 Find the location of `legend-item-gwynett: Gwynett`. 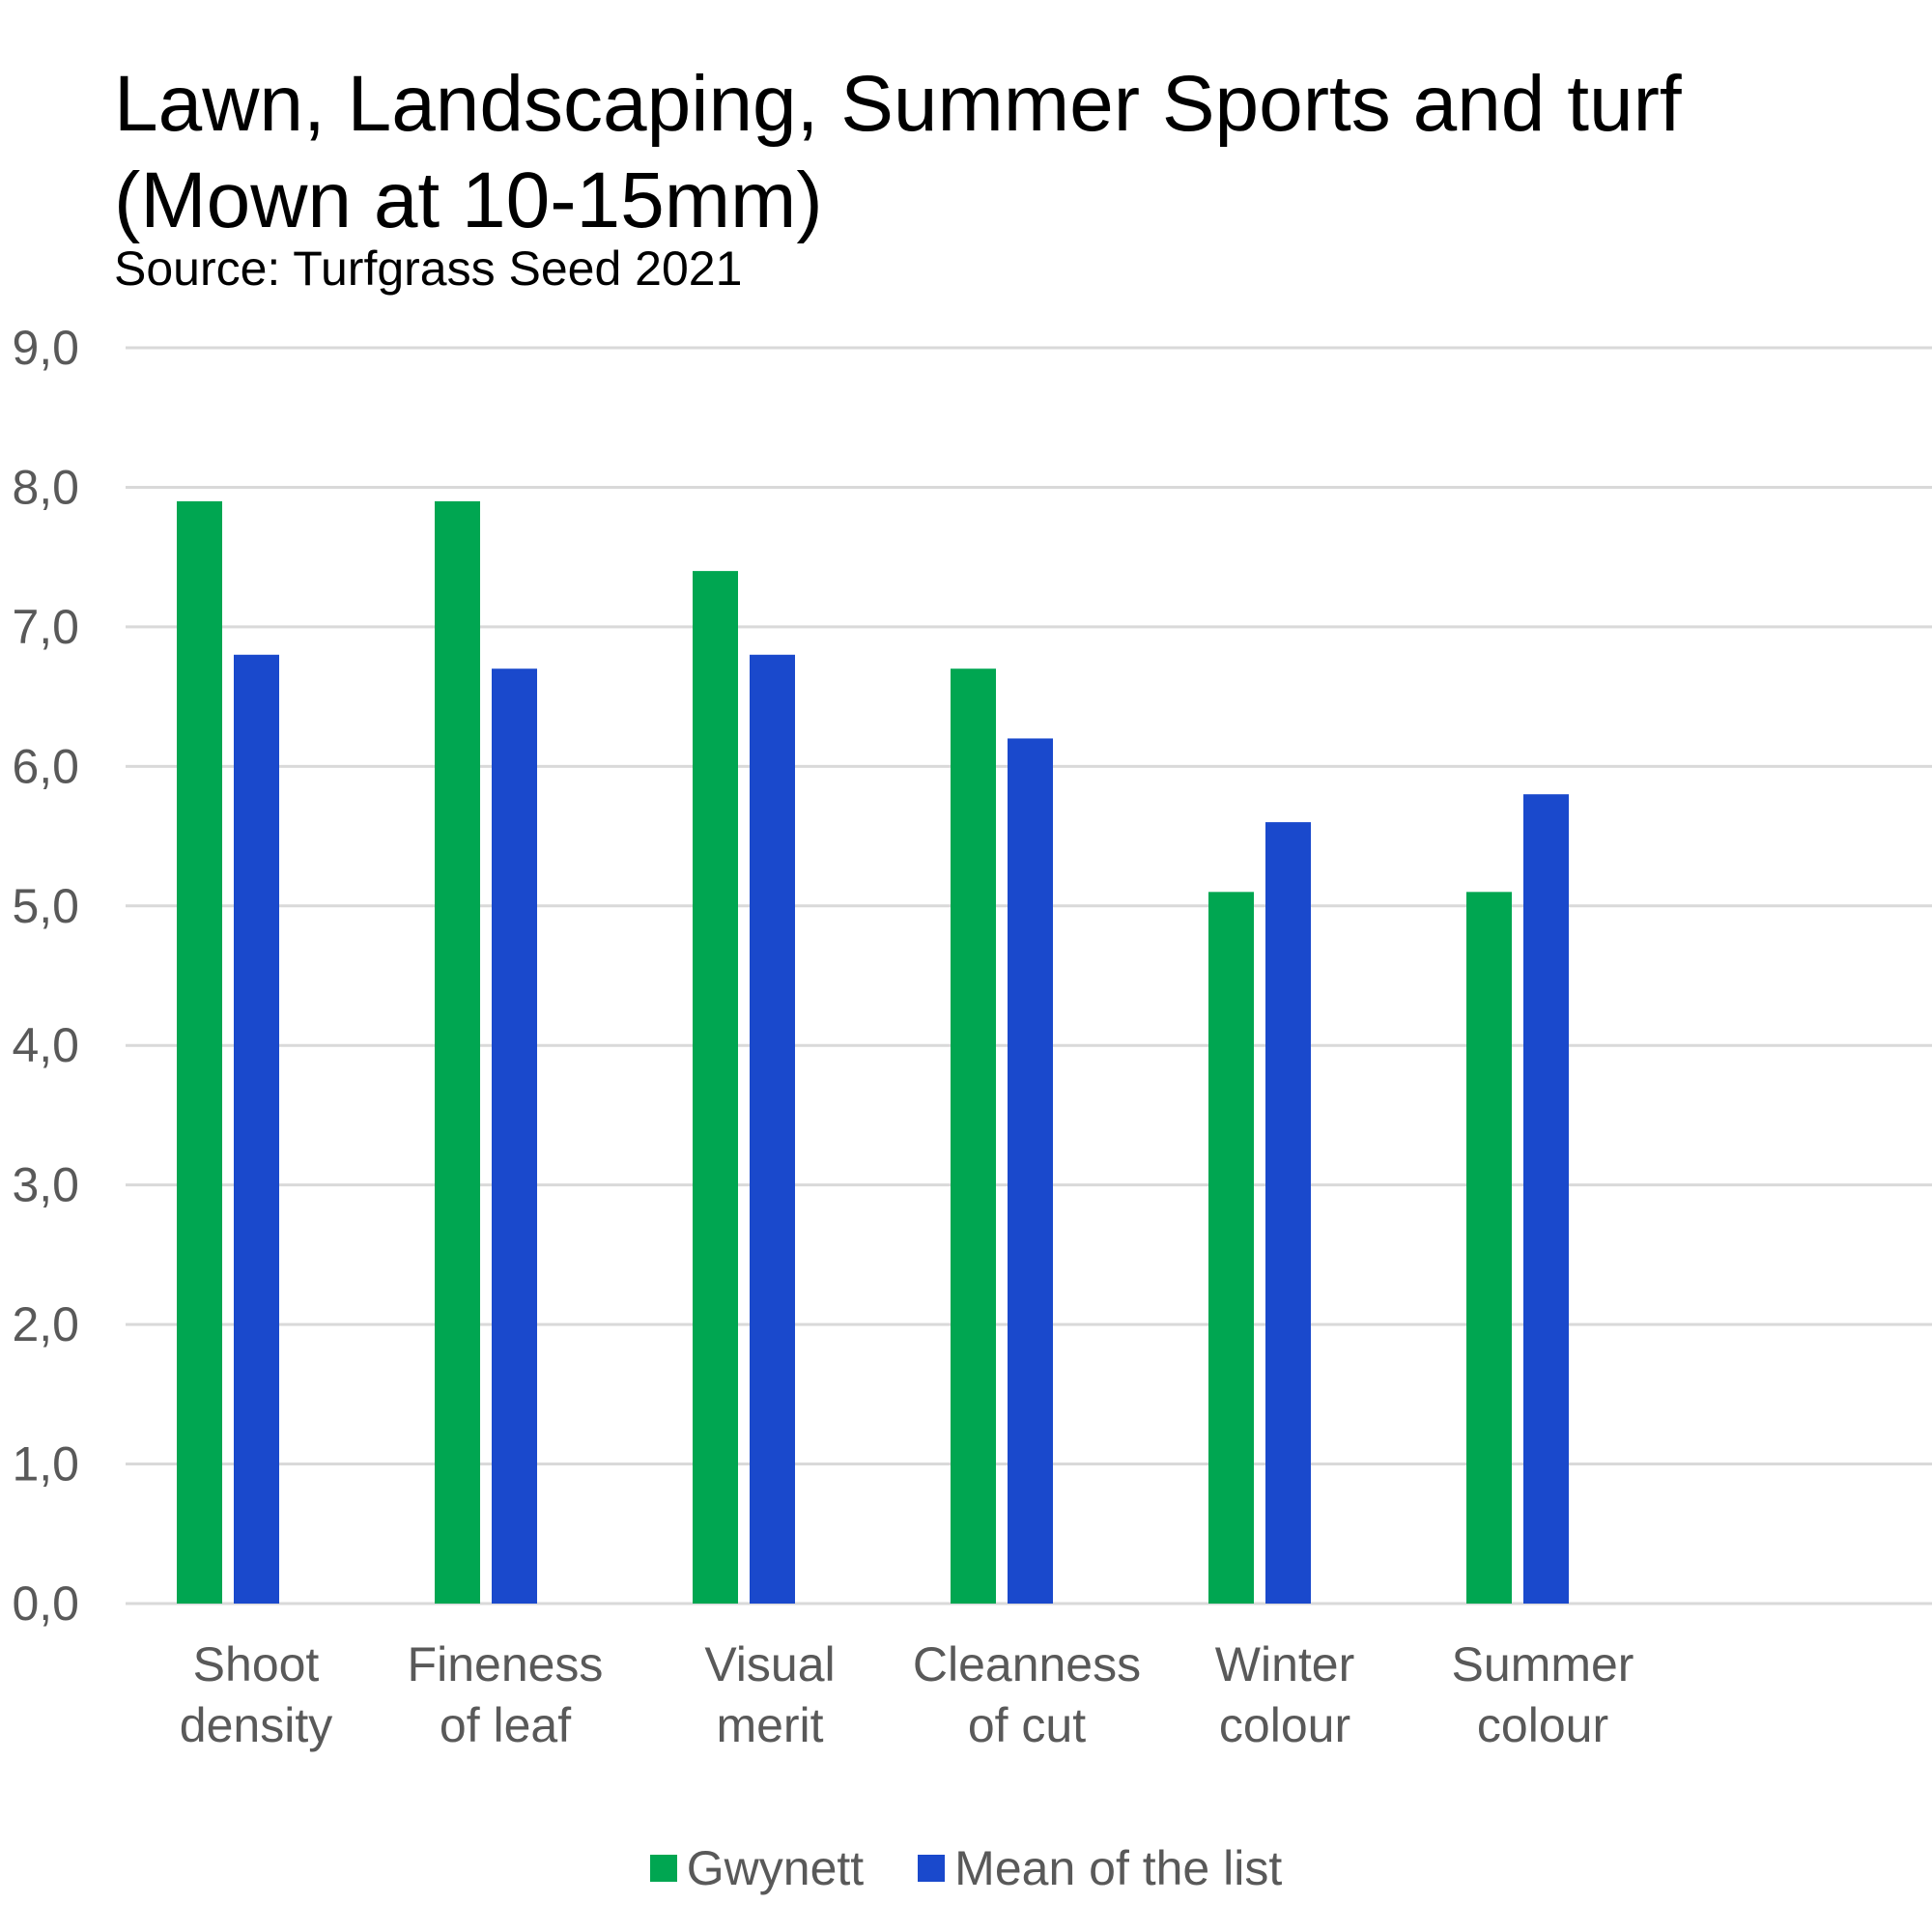

legend-item-gwynett: Gwynett is located at coordinates (757, 1868).